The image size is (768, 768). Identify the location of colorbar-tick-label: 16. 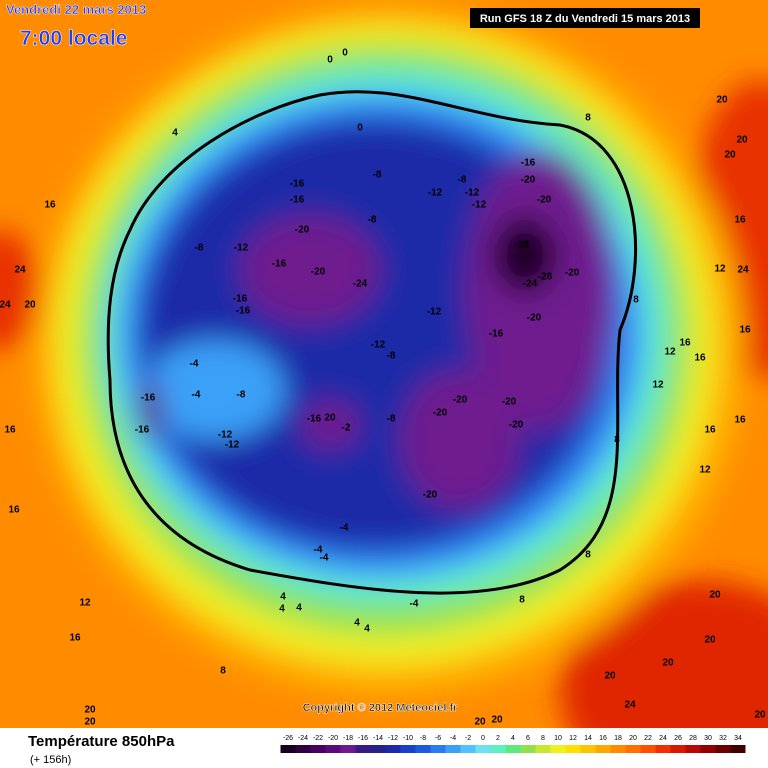
(603, 738).